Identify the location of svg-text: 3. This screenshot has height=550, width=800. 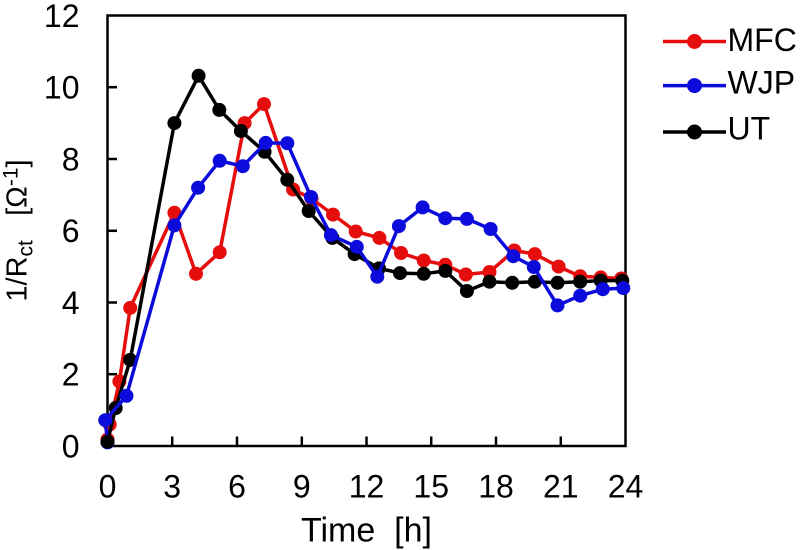
(172, 487).